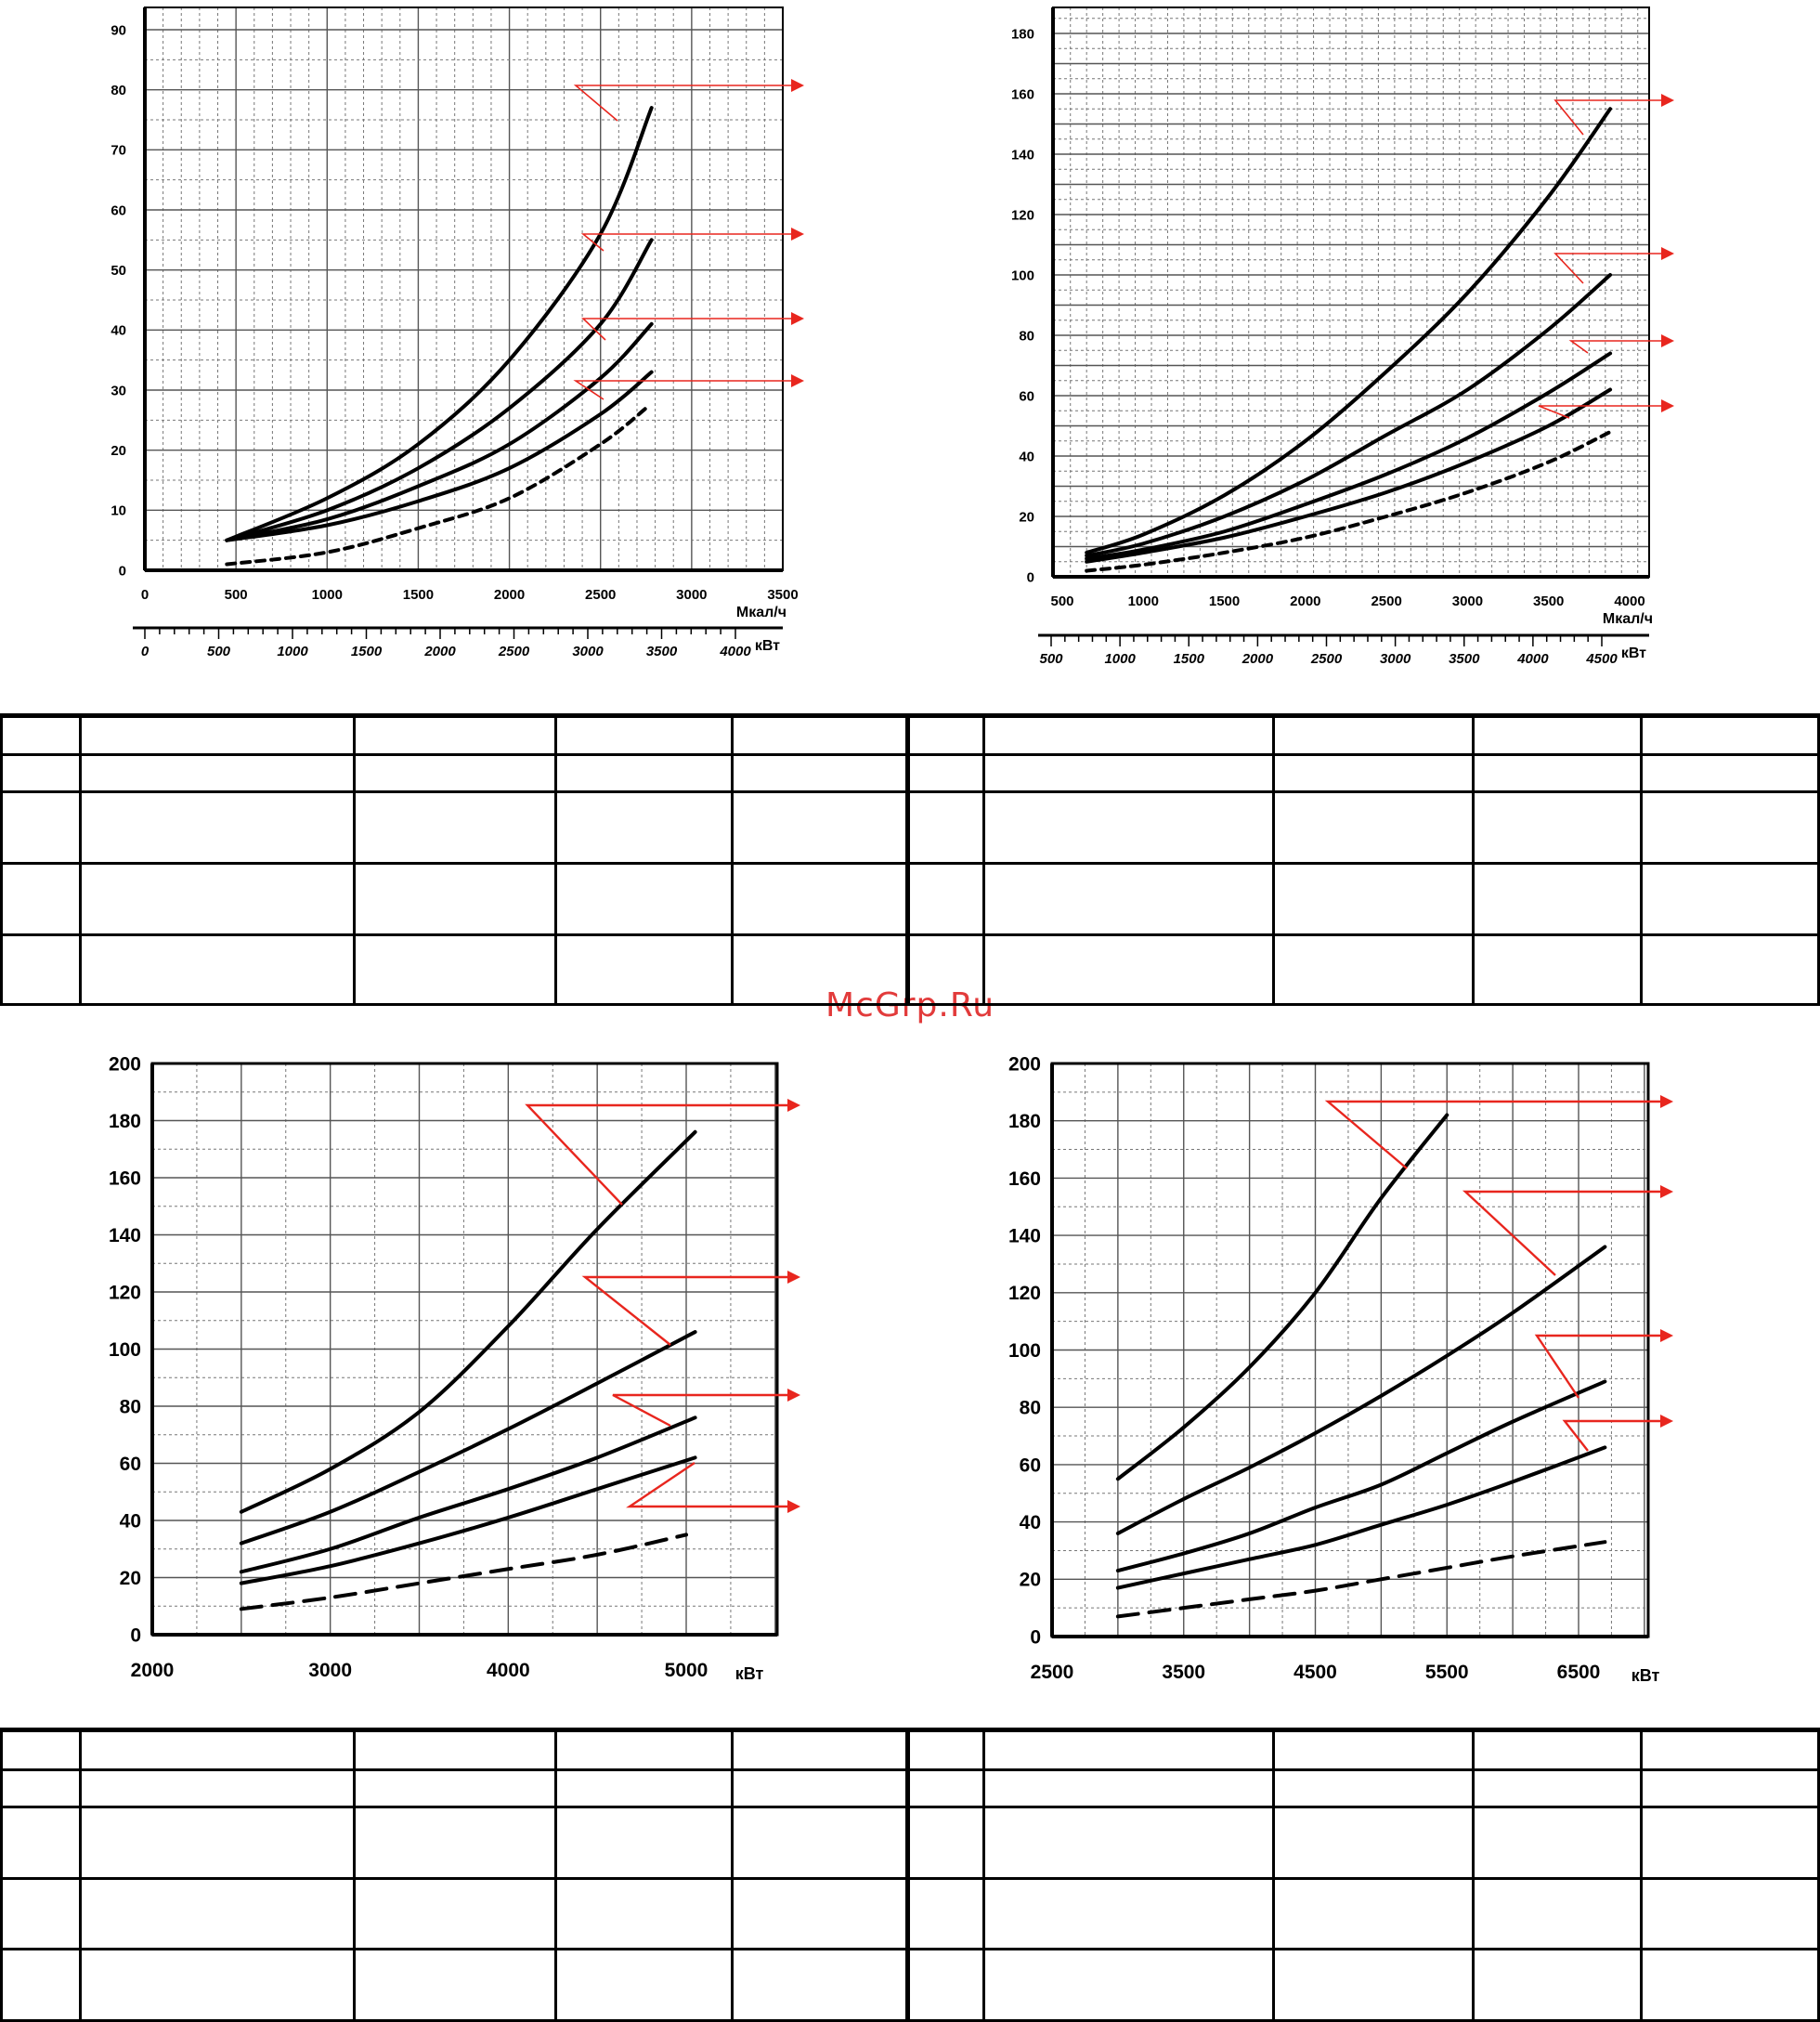 The width and height of the screenshot is (1820, 2022). Describe the element at coordinates (327, 595) in the screenshot. I see `x-tick-label: 1000` at that location.